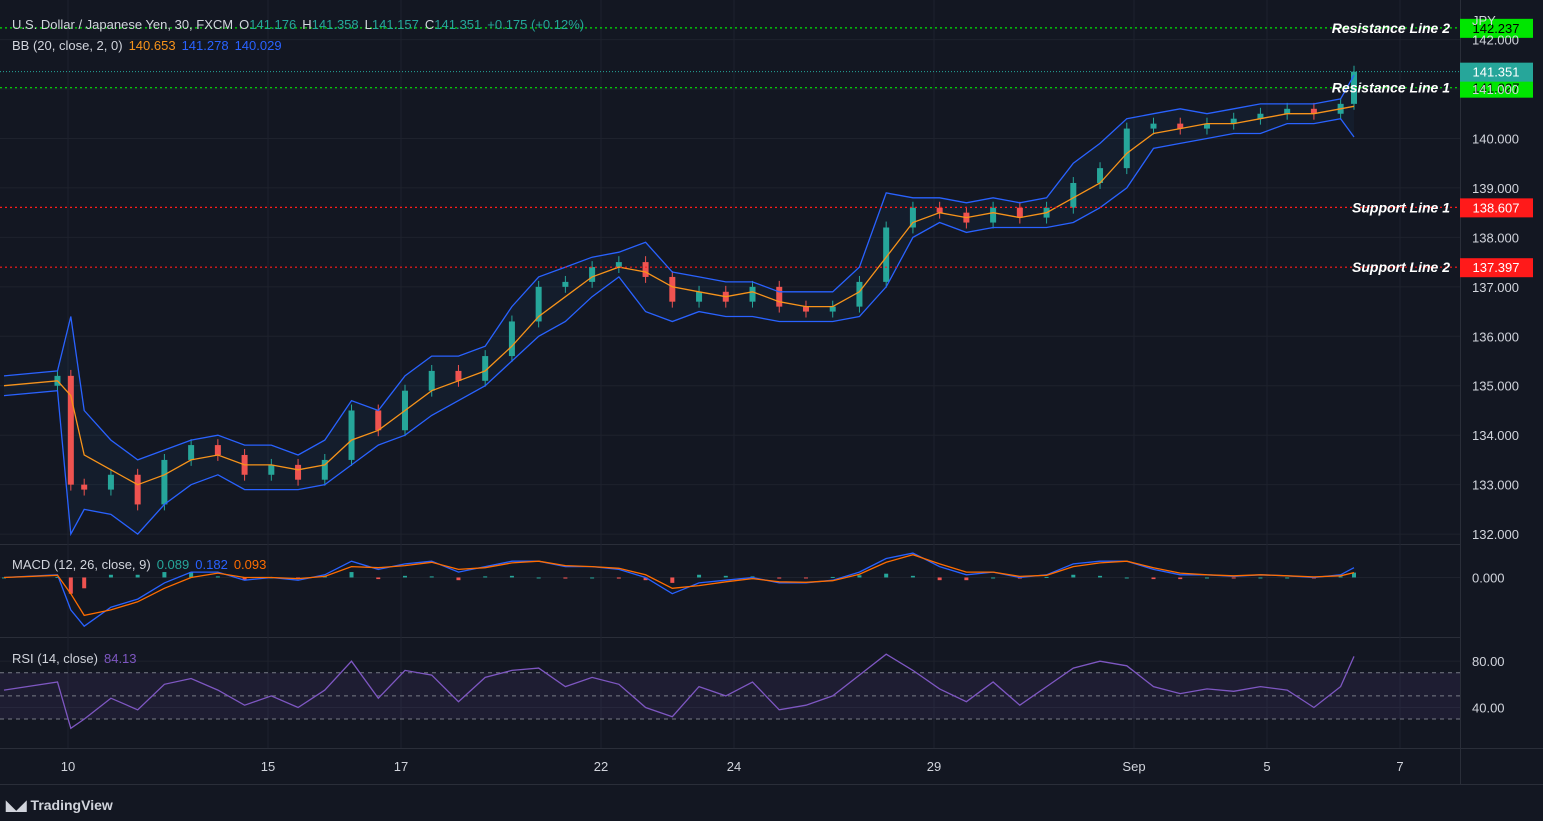  Describe the element at coordinates (1496, 28) in the screenshot. I see `line-price-tag-text: 142.237` at that location.